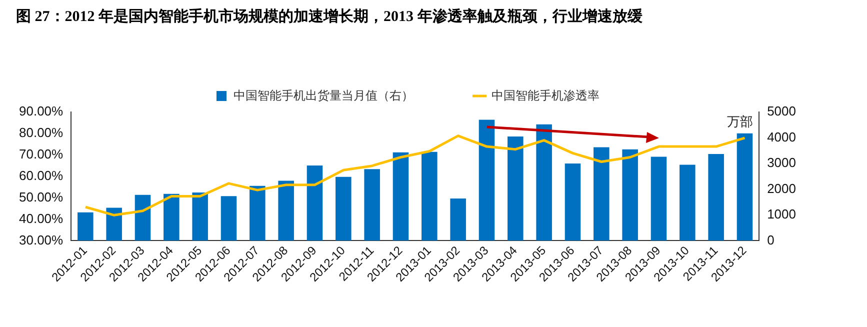 The height and width of the screenshot is (327, 867). Describe the element at coordinates (740, 121) in the screenshot. I see `y2-axis-title: 万部` at that location.